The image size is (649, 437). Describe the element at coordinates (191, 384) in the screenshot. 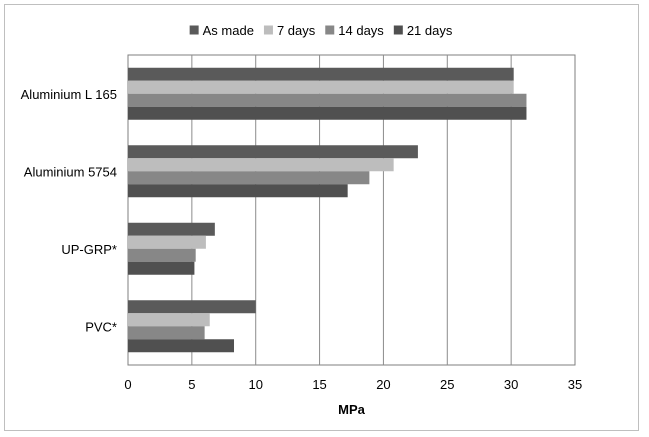

I see `x-tick-label: 5` at that location.